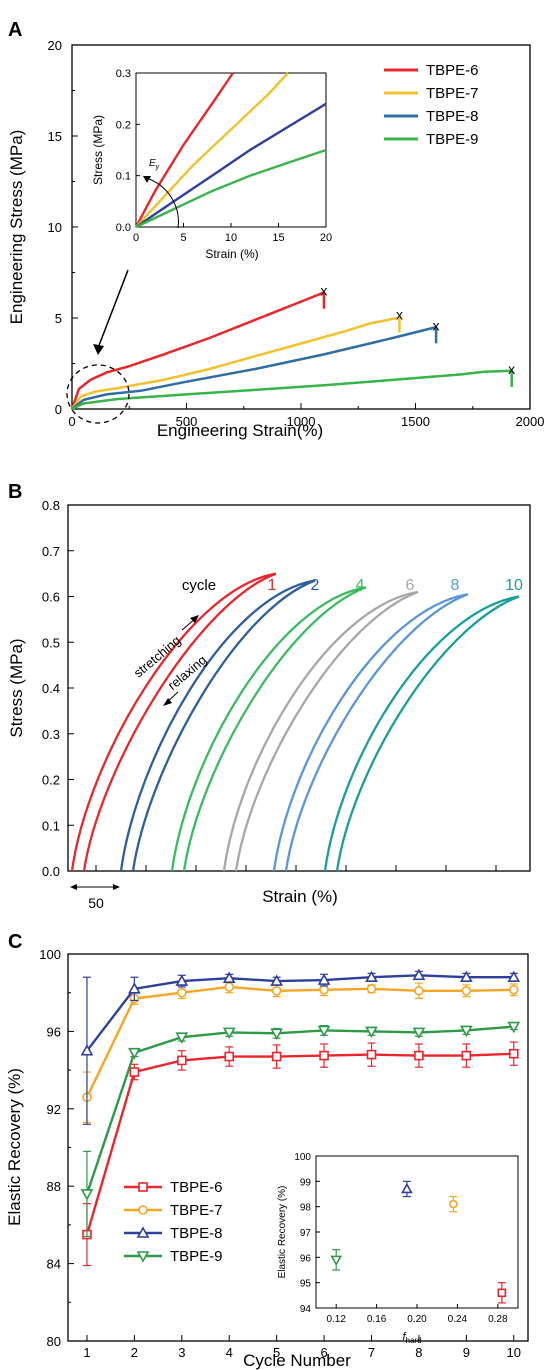  Describe the element at coordinates (113, 309) in the screenshot. I see `zoom-arrow` at that location.